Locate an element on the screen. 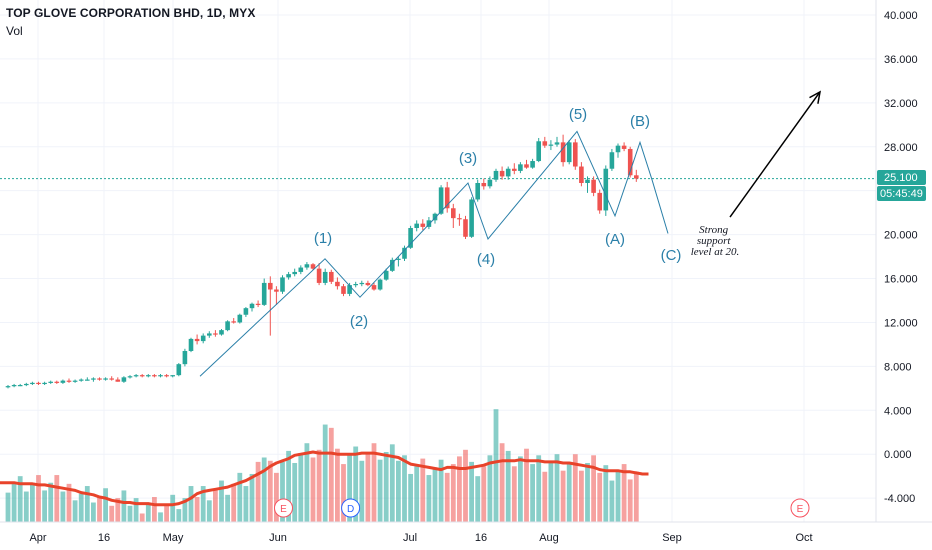  volume-indicator-label: Vol is located at coordinates (14, 31).